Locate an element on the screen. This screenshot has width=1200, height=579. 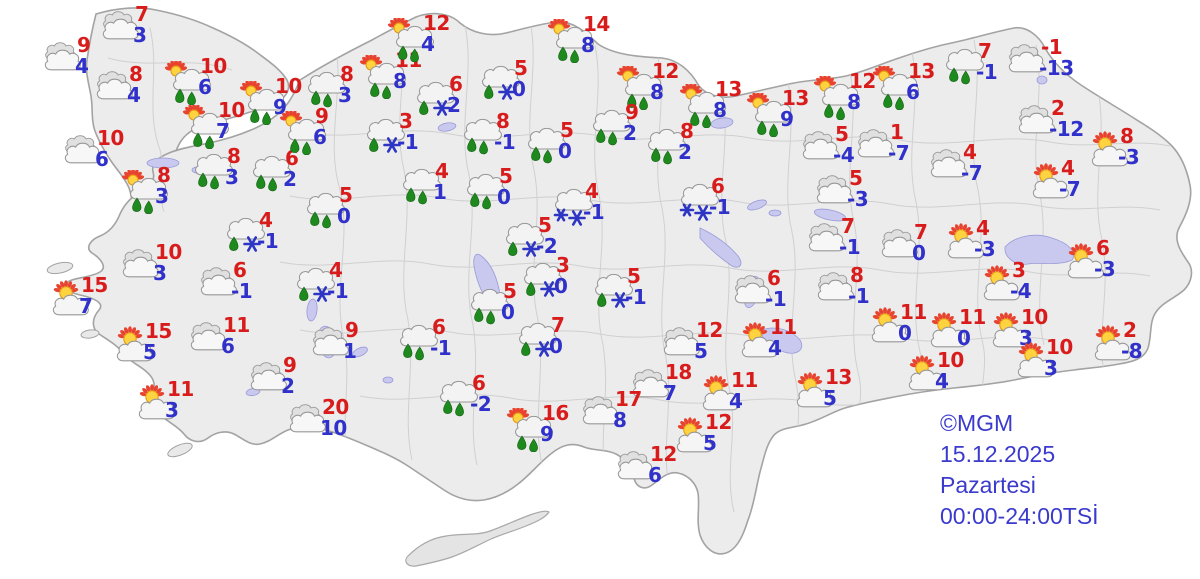
weather-station: 9 4 is located at coordinates (72, 60).